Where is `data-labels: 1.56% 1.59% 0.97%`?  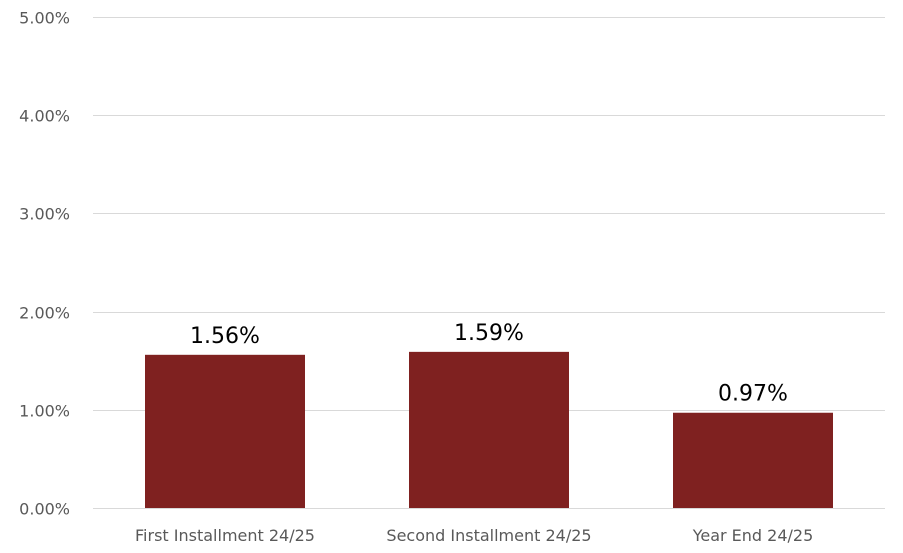 data-labels: 1.56% 1.59% 0.97% is located at coordinates (489, 364).